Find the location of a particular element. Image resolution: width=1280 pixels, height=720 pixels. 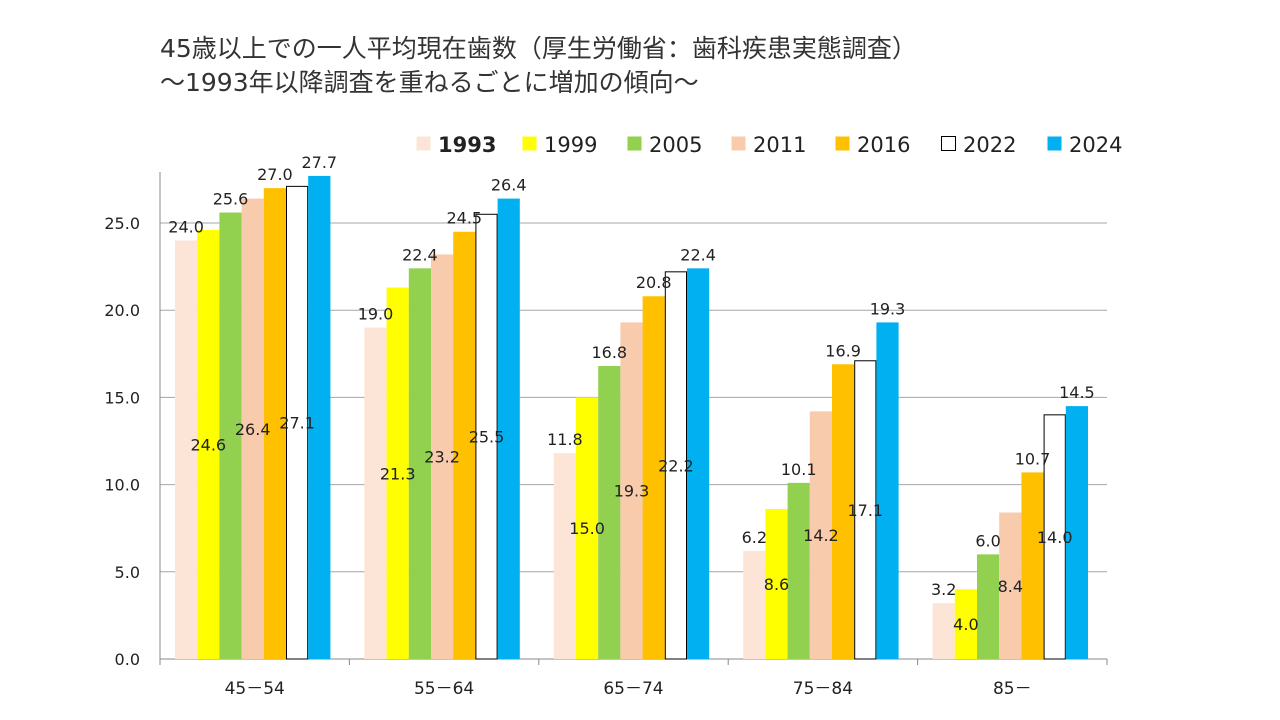

data-label: 14.0 is located at coordinates (1055, 537).